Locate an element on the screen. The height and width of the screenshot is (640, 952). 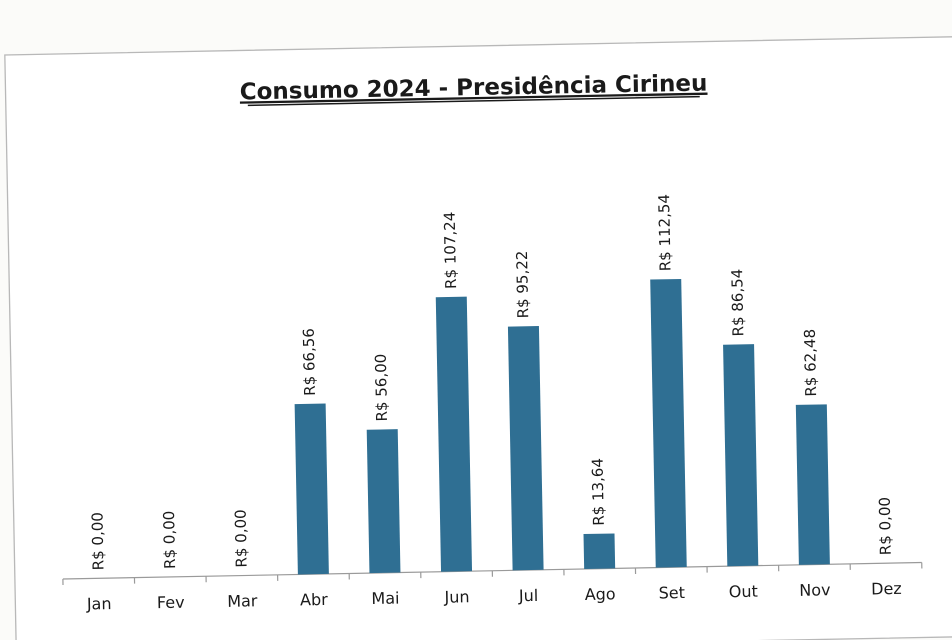
data-label-fev: R$ 0,00 is located at coordinates (169, 540).